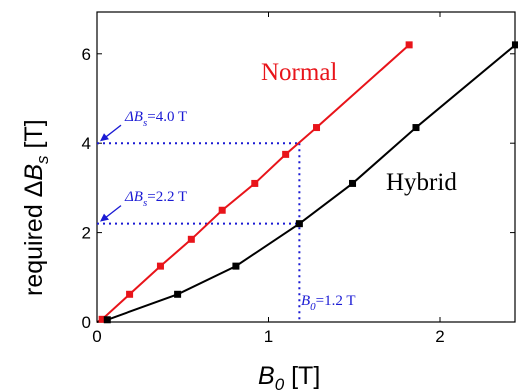 This screenshot has height=390, width=518. What do you see at coordinates (328, 303) in the screenshot?
I see `annotation-b0: B0=1.2 T` at bounding box center [328, 303].